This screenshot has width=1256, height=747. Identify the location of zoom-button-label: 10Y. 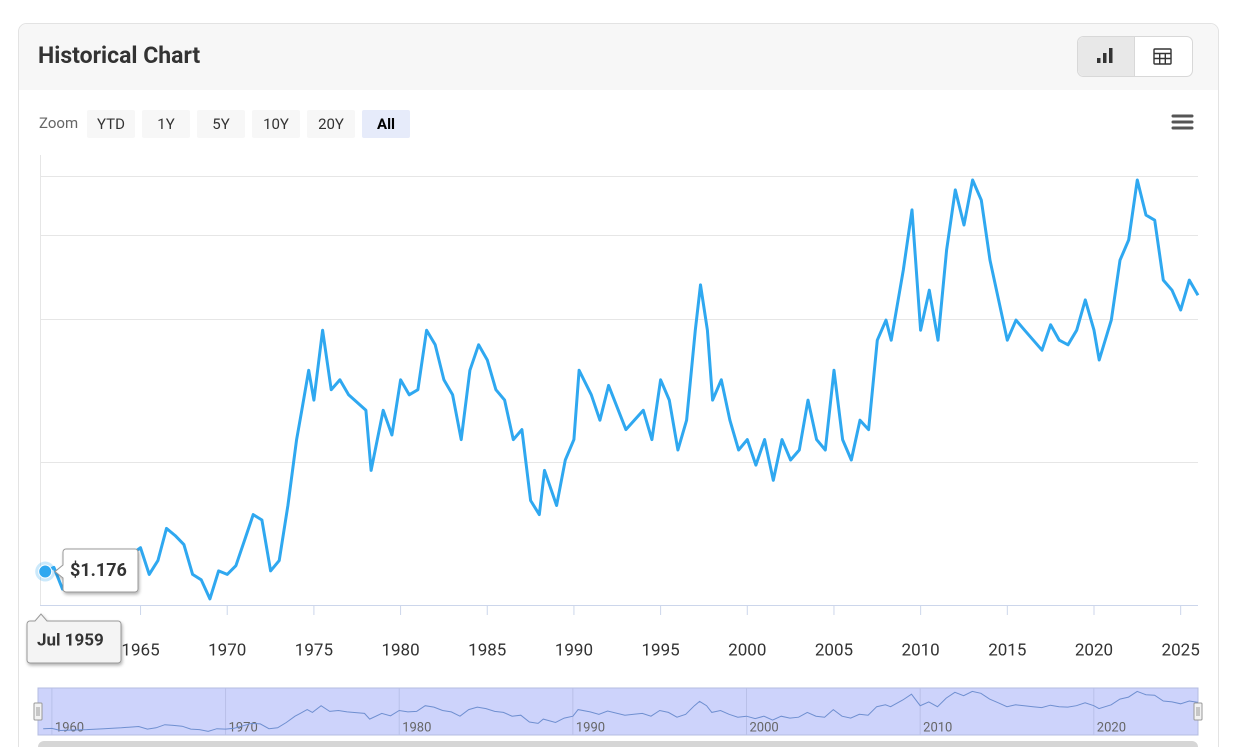
(276, 124).